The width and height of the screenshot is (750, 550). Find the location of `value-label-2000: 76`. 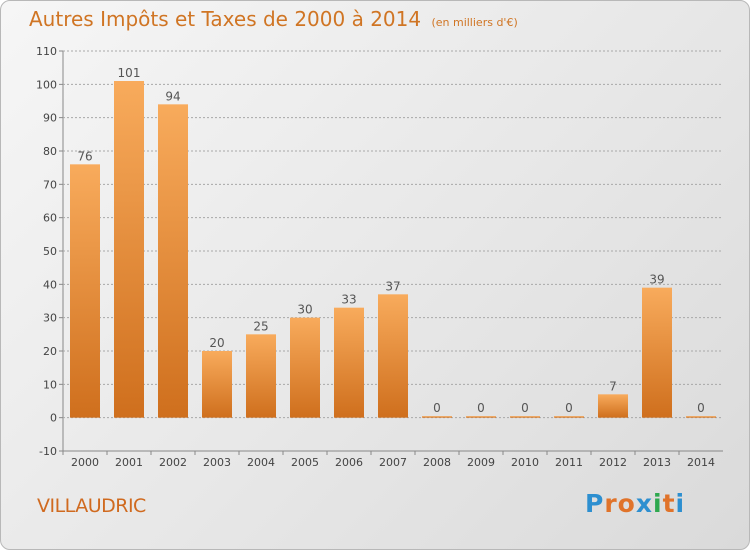

value-label-2000: 76 is located at coordinates (84, 156).